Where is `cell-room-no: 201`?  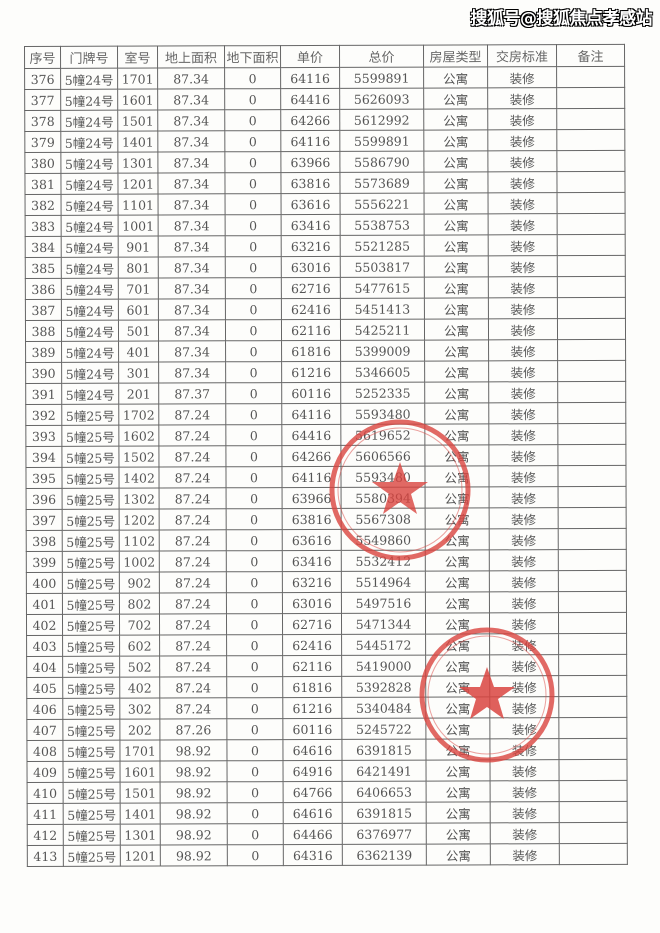
cell-room-no: 201 is located at coordinates (138, 394).